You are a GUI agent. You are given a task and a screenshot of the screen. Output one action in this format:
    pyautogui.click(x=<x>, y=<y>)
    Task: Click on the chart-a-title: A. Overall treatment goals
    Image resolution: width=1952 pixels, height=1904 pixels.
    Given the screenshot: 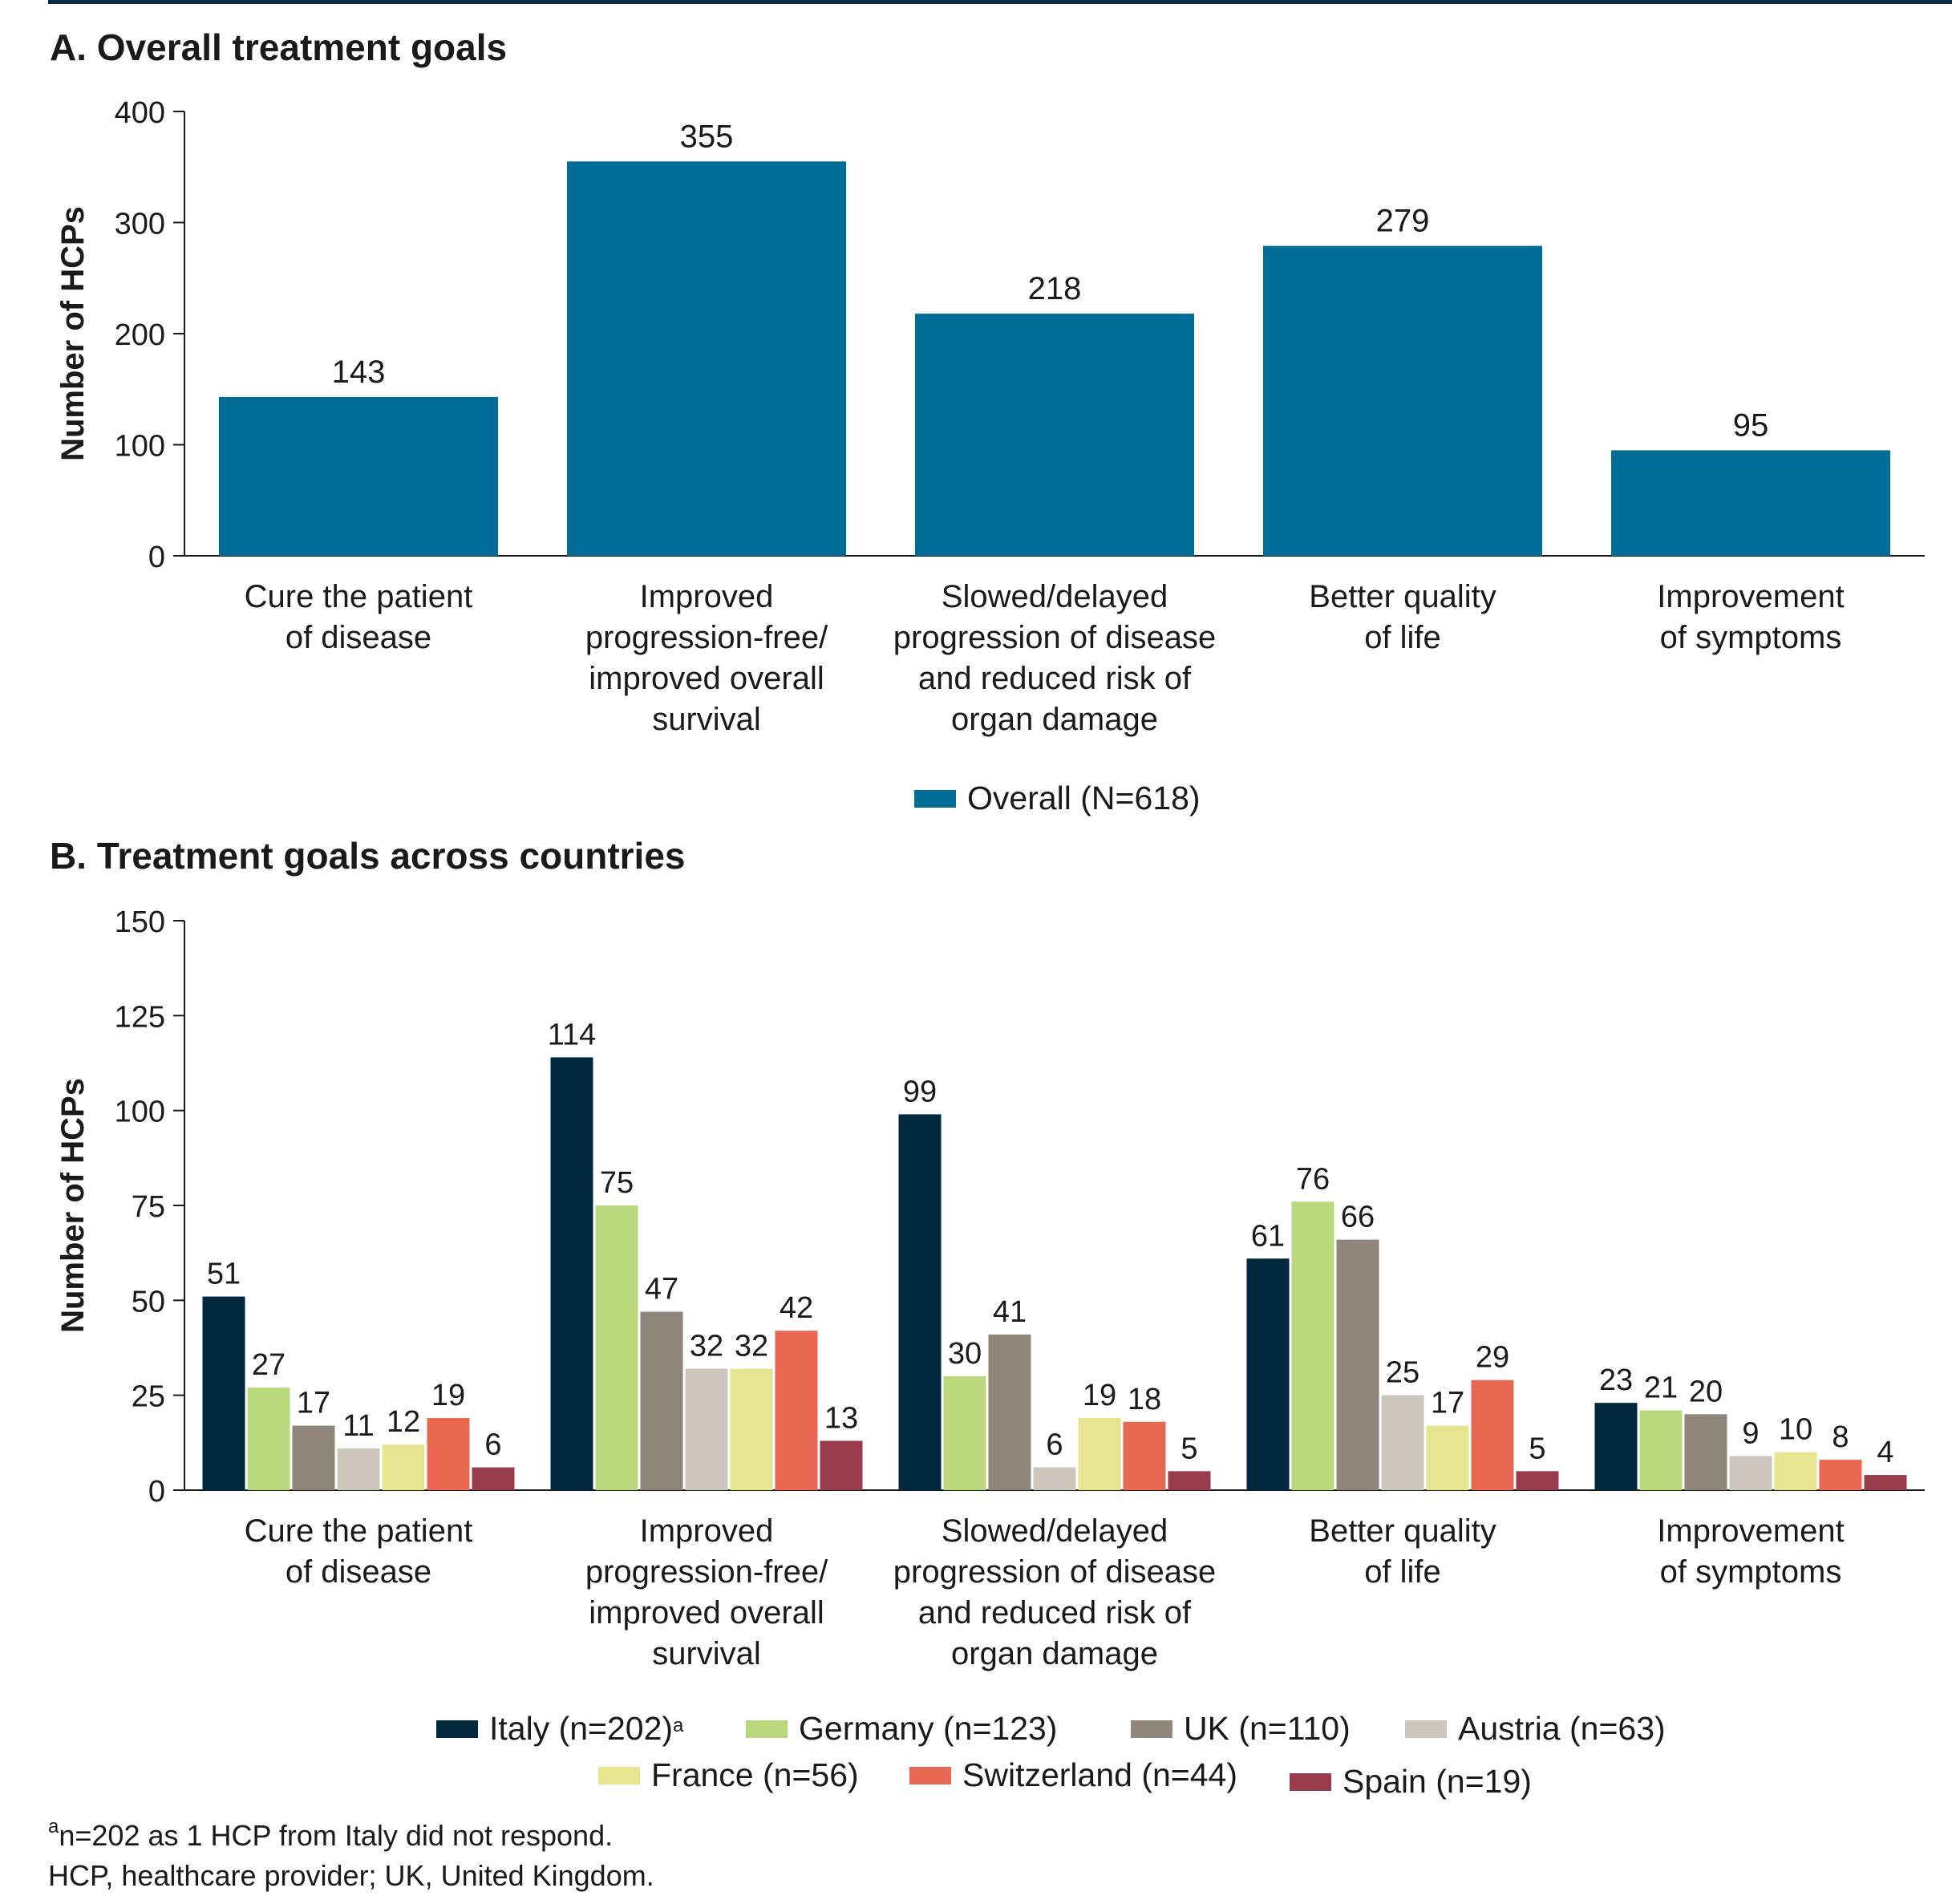 What is the action you would take?
    pyautogui.click(x=279, y=47)
    